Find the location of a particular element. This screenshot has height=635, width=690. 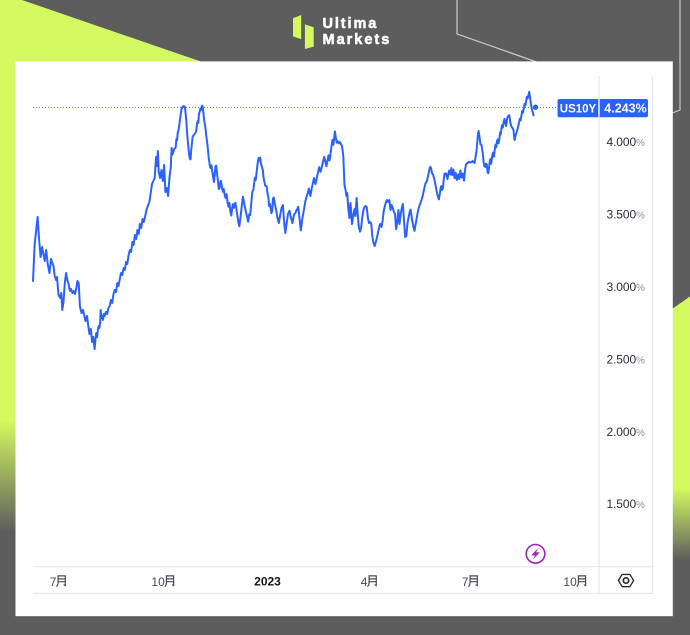

svg-text: 3.000% is located at coordinates (626, 287).